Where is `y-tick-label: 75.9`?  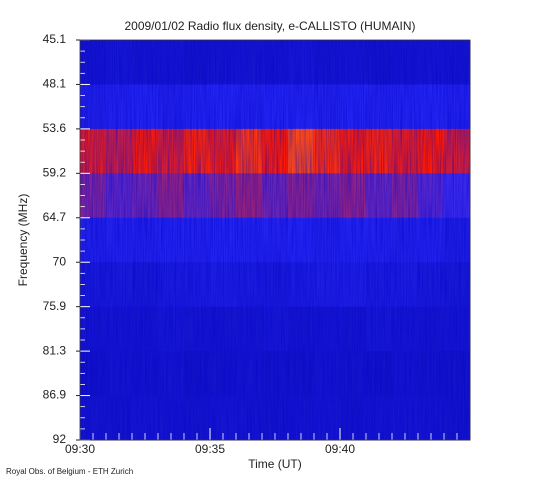 y-tick-label: 75.9 is located at coordinates (55, 306).